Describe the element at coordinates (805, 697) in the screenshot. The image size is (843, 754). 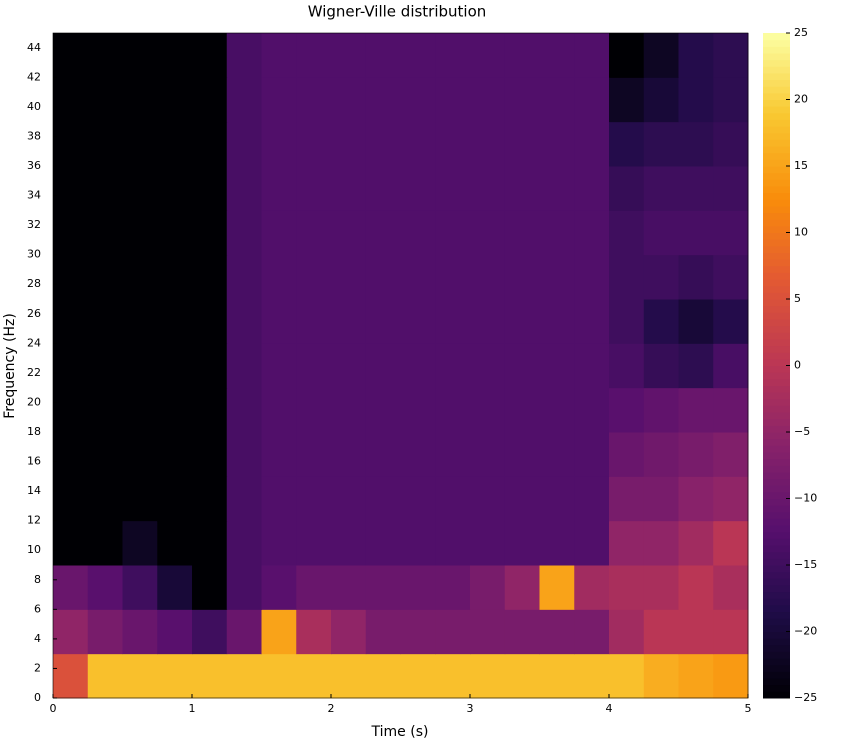
I see `colorbar-tick-label: −25` at that location.